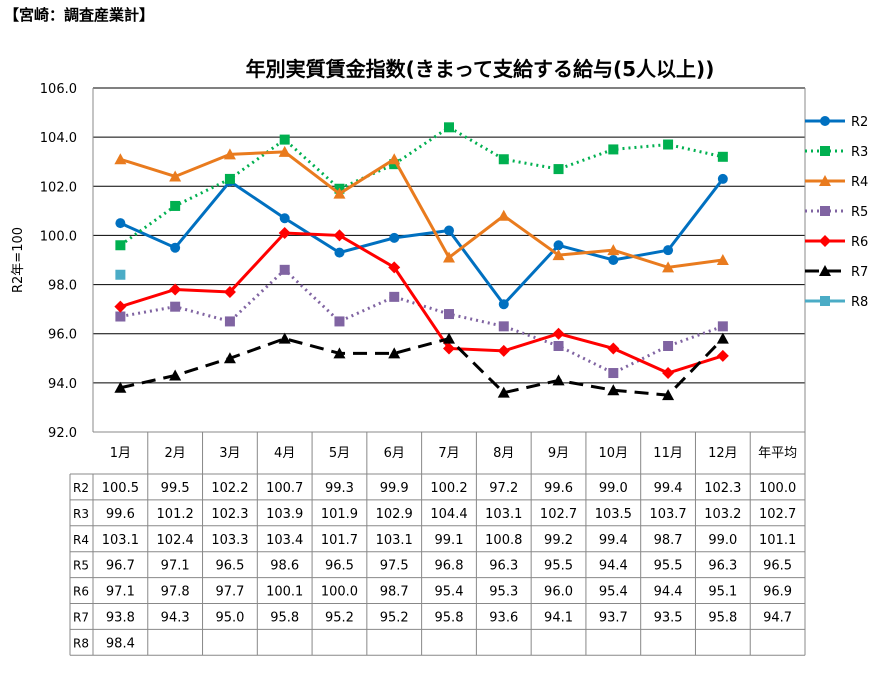 Image resolution: width=881 pixels, height=685 pixels. Describe the element at coordinates (503, 592) in the screenshot. I see `table-cell: 95.3` at that location.